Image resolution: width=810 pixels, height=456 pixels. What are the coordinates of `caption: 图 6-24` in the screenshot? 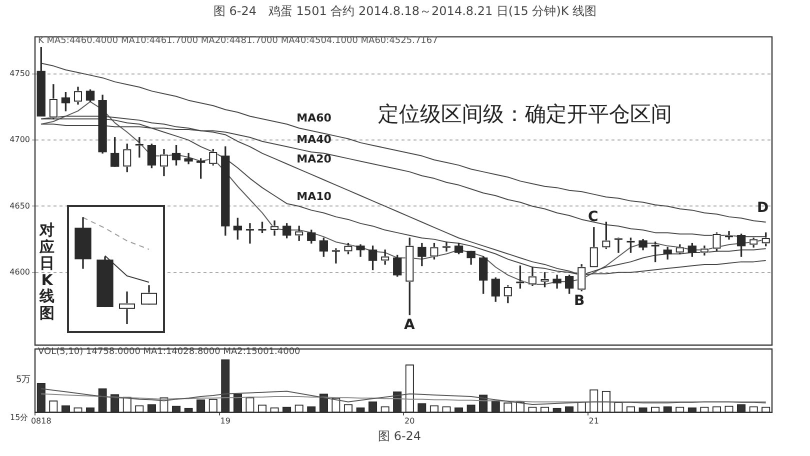 It's located at (400, 436).